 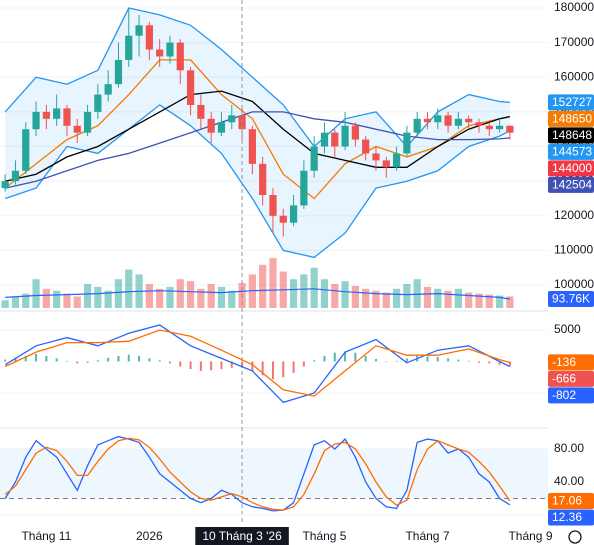 I want to click on price-tag-label: 12.36, so click(x=567, y=517).